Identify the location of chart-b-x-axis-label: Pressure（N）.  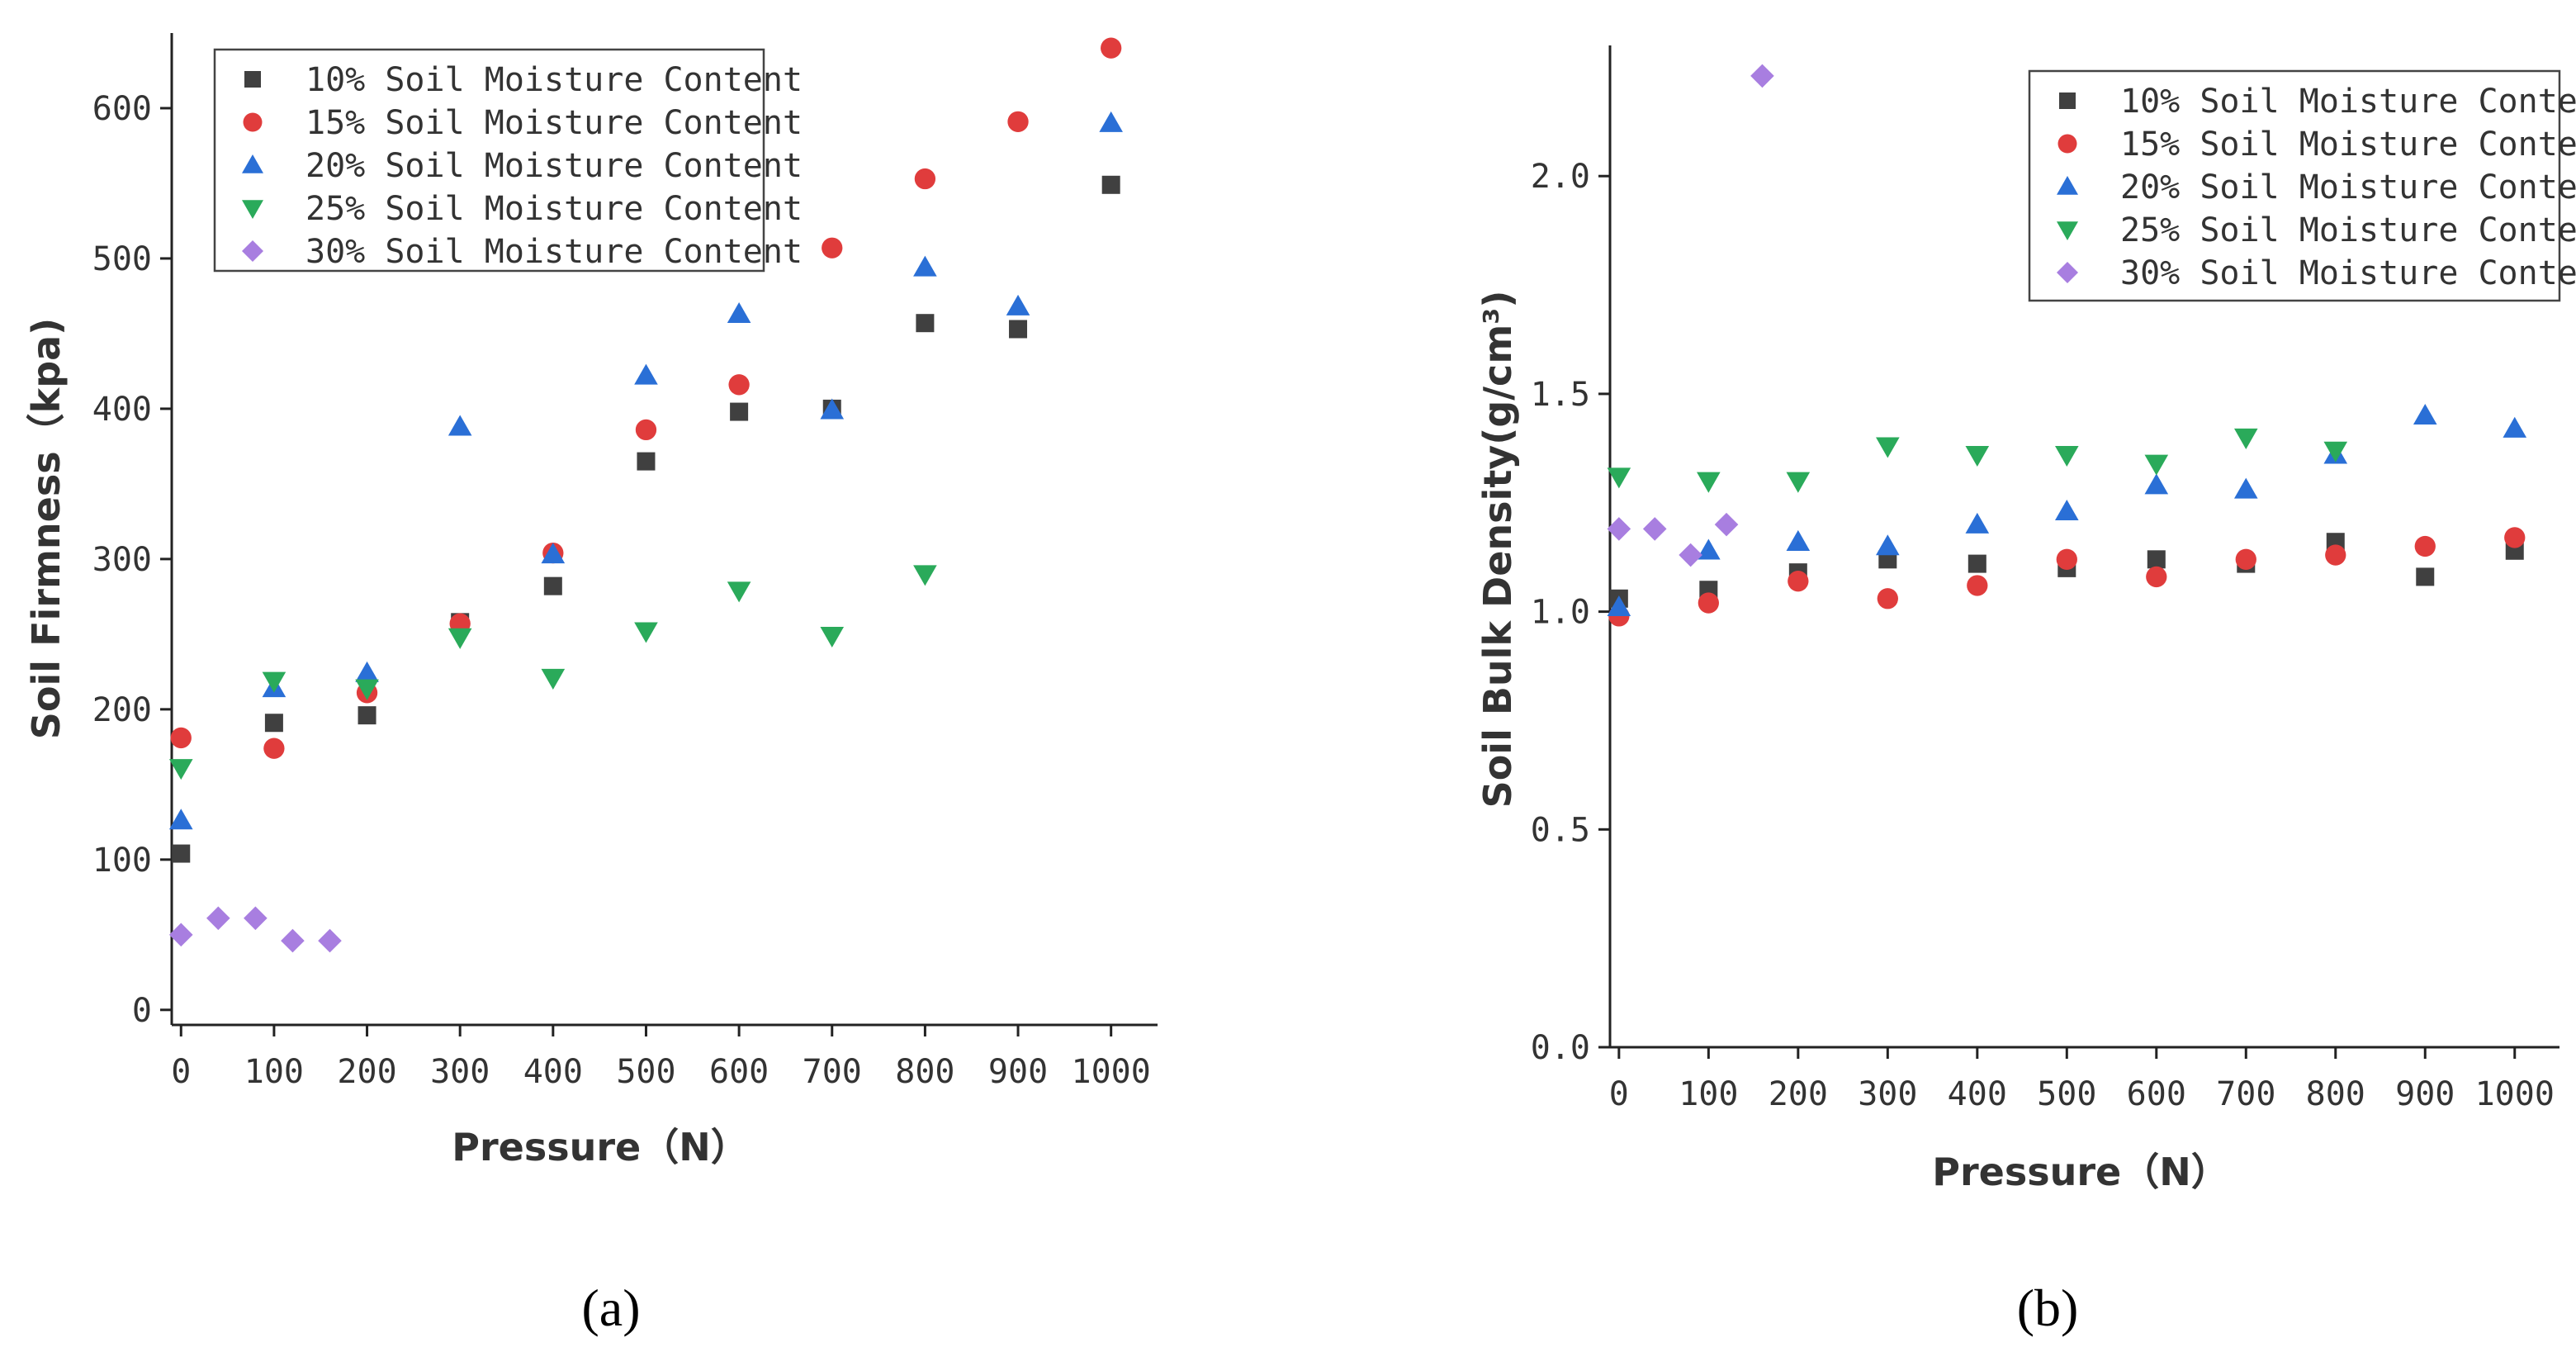
(2080, 1172).